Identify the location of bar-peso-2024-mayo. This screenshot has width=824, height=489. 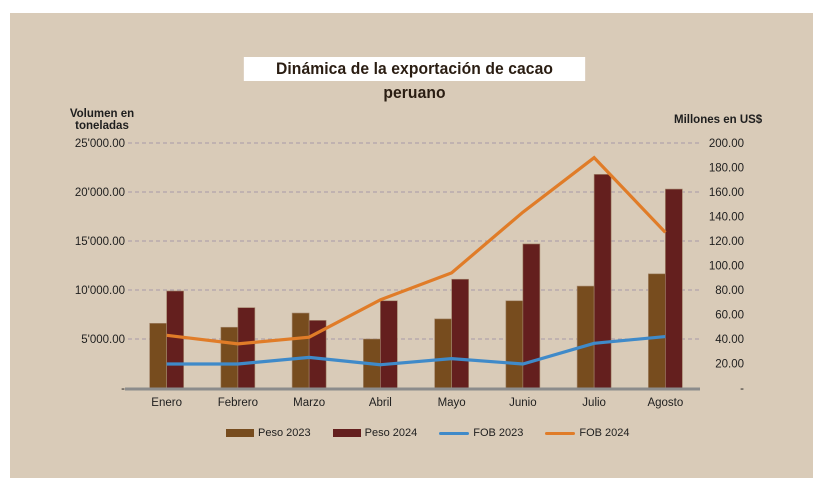
(460, 333).